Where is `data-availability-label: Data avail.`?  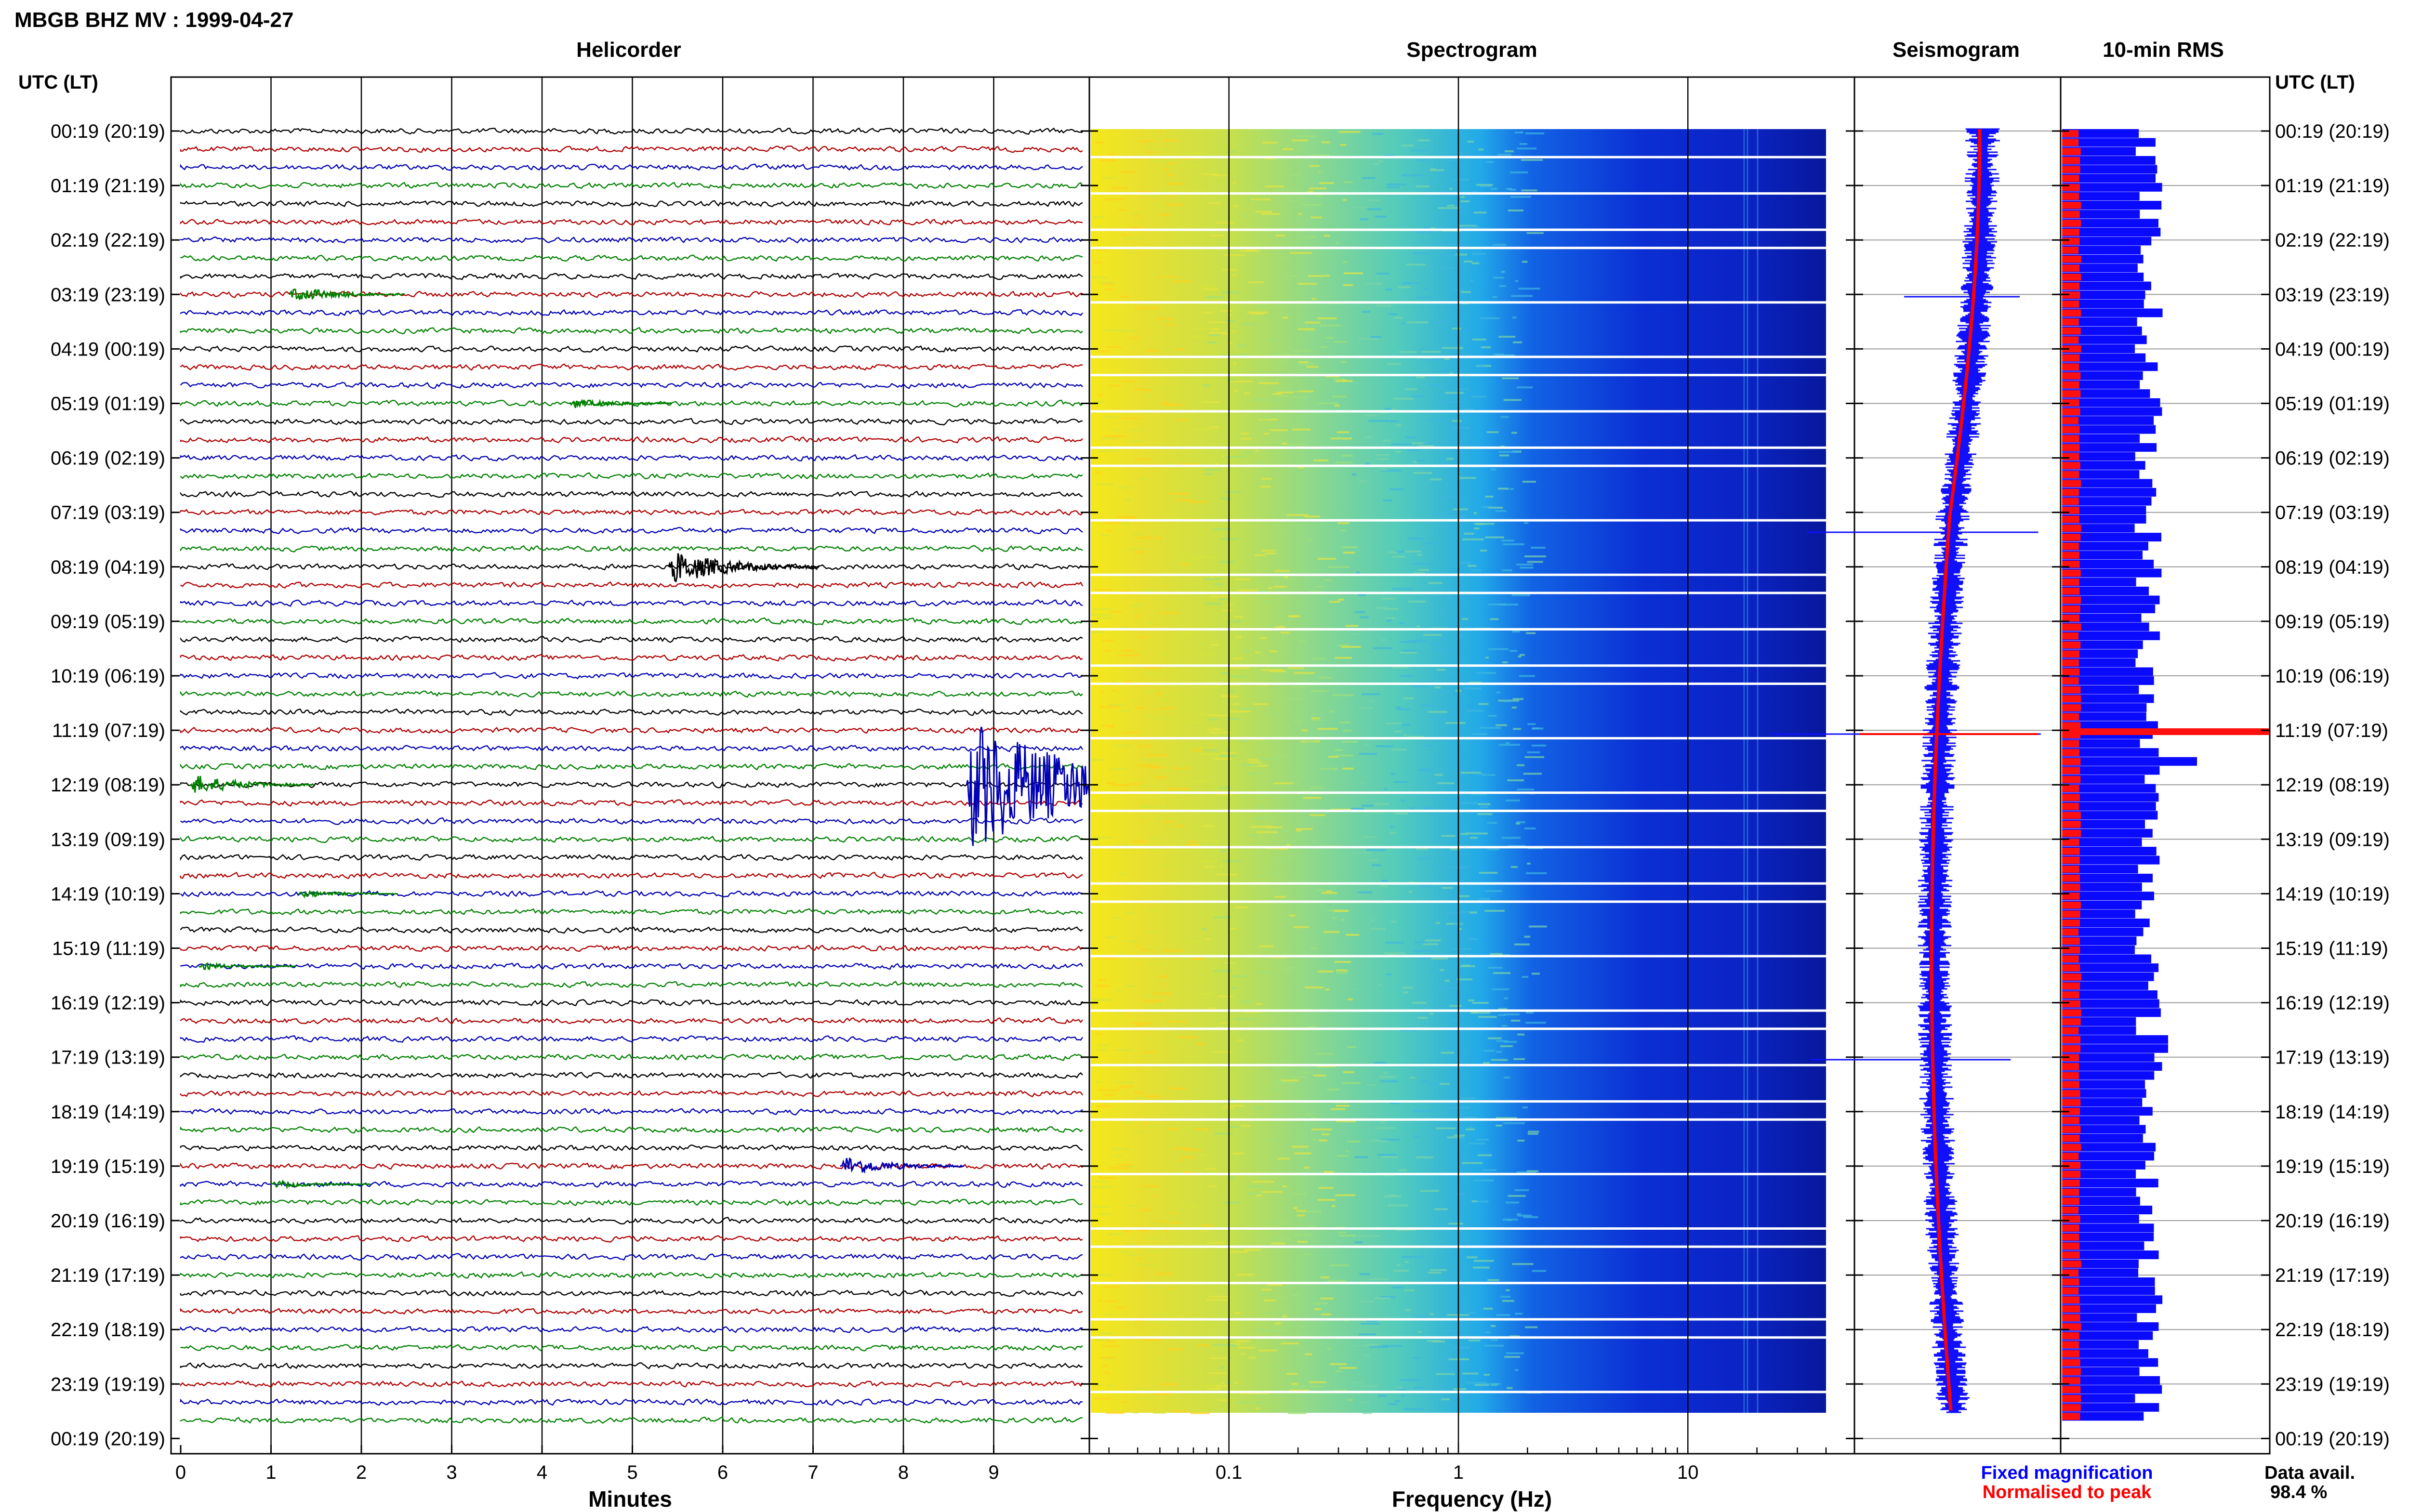 data-availability-label: Data avail. is located at coordinates (2309, 1473).